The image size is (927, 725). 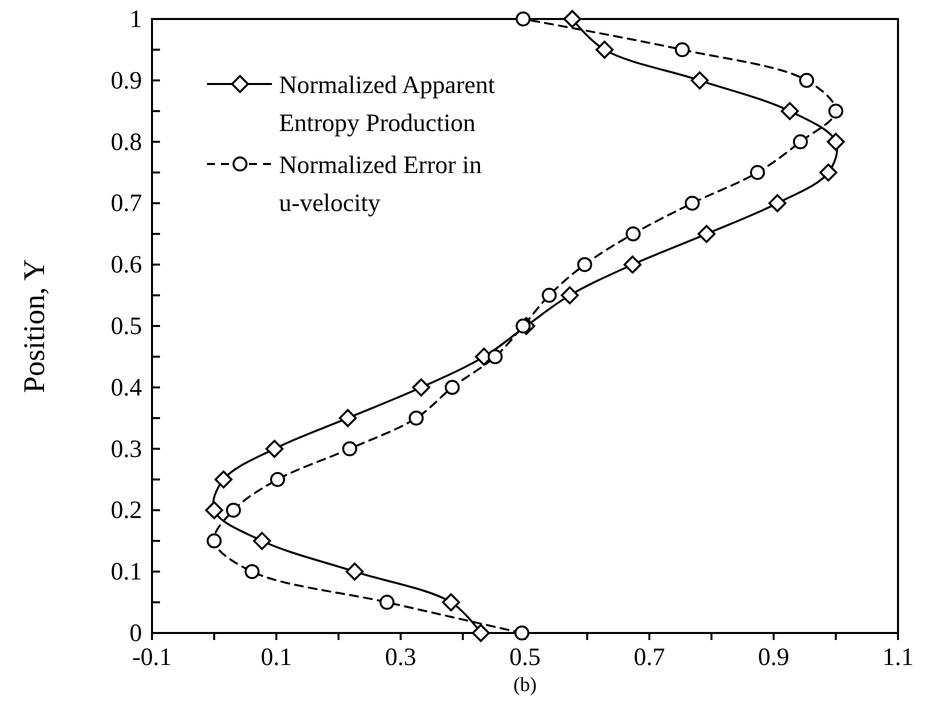 What do you see at coordinates (774, 657) in the screenshot?
I see `x-tick-label: 0.9` at bounding box center [774, 657].